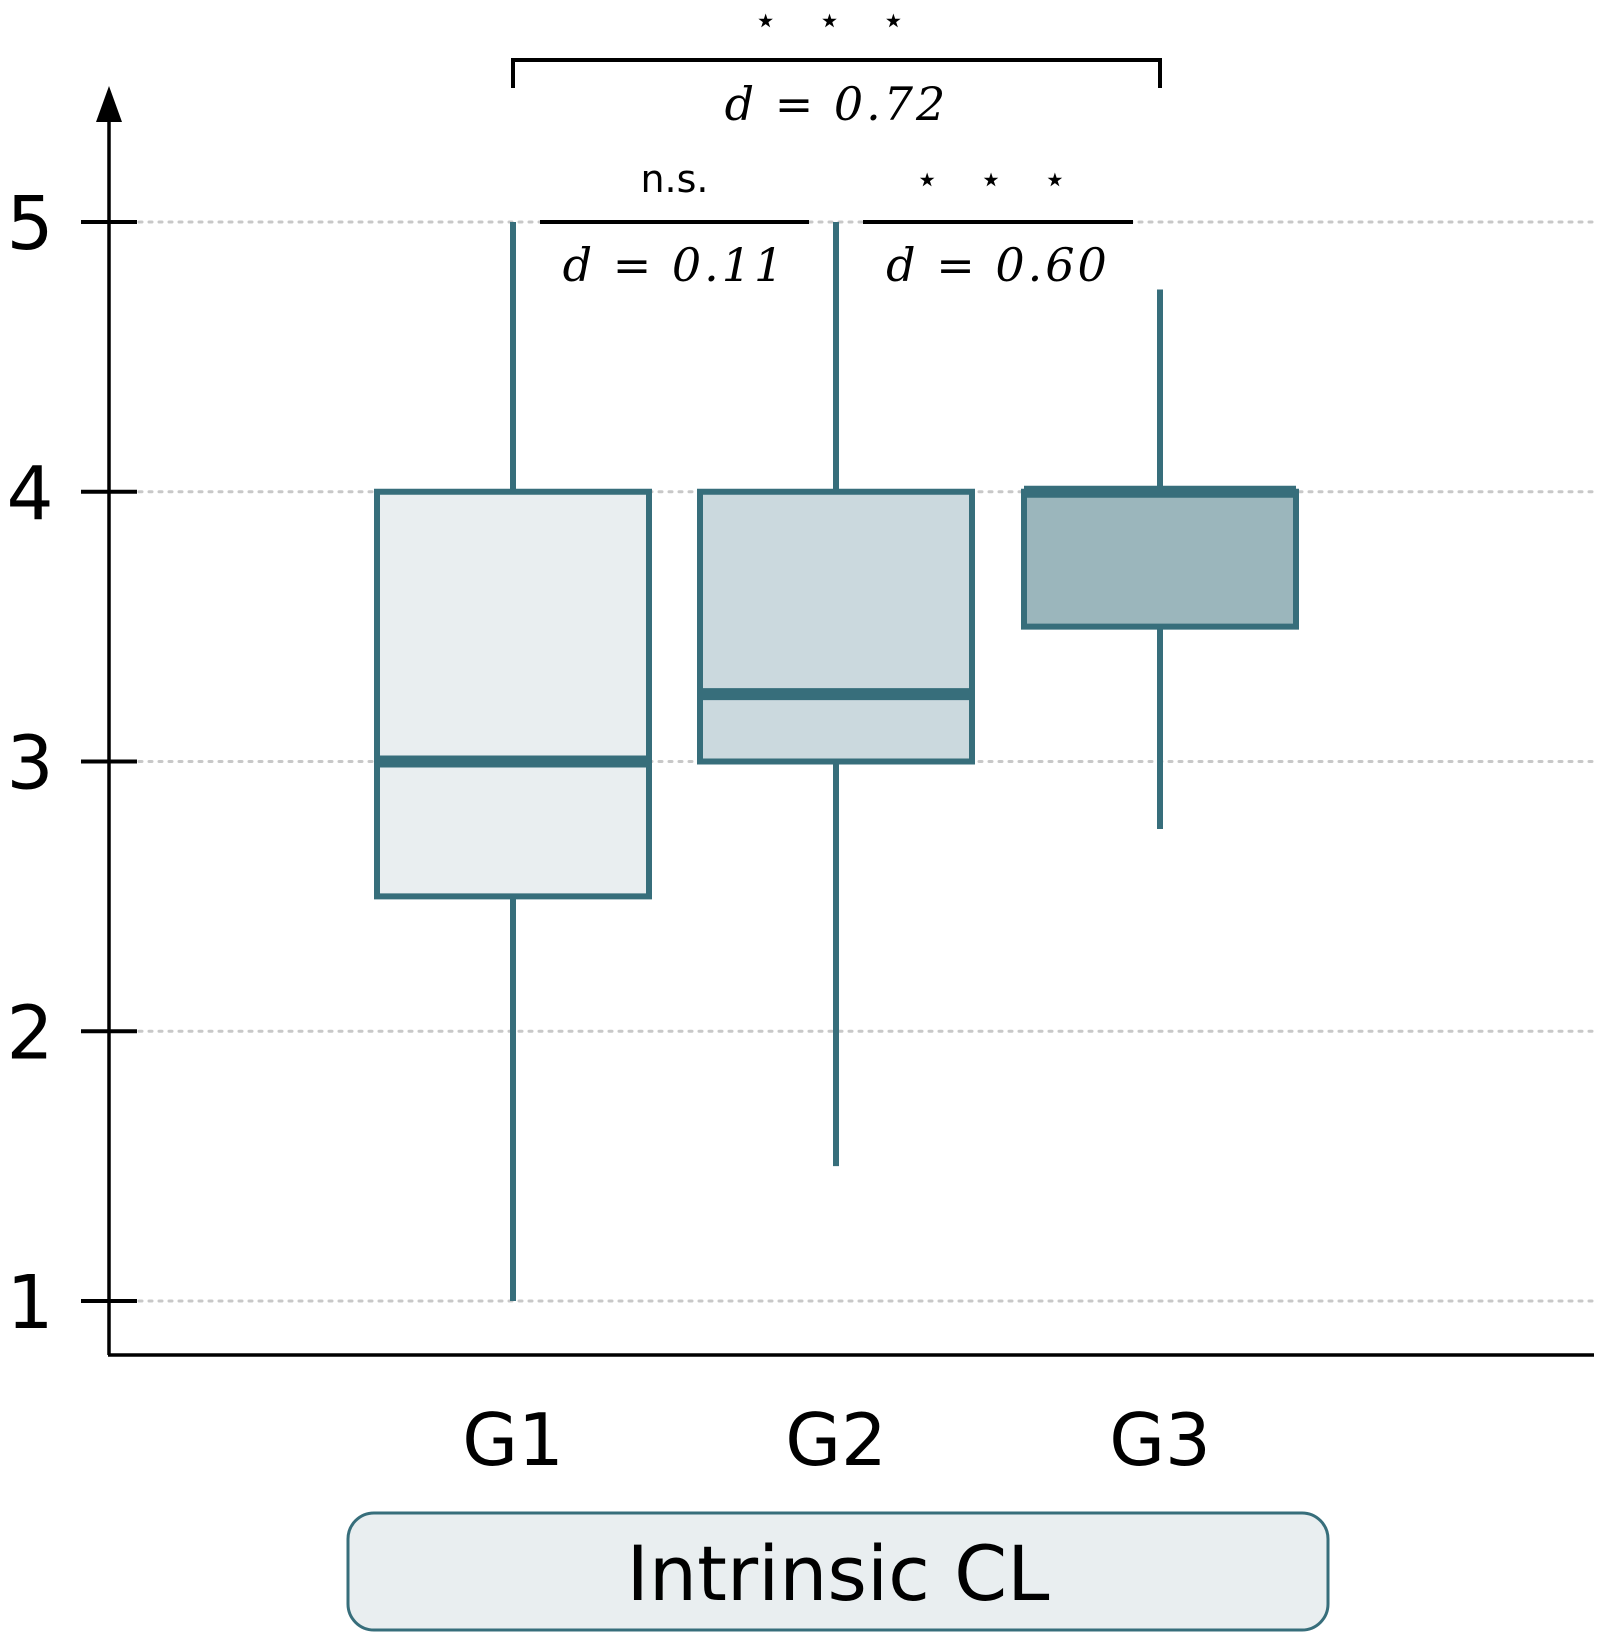  I want to click on y-tick-label-1: 1, so click(29, 1303).